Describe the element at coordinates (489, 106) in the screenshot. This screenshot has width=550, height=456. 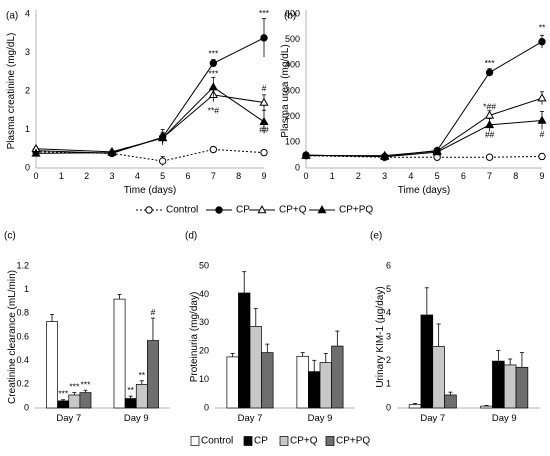
I see `significance-label: *##` at that location.